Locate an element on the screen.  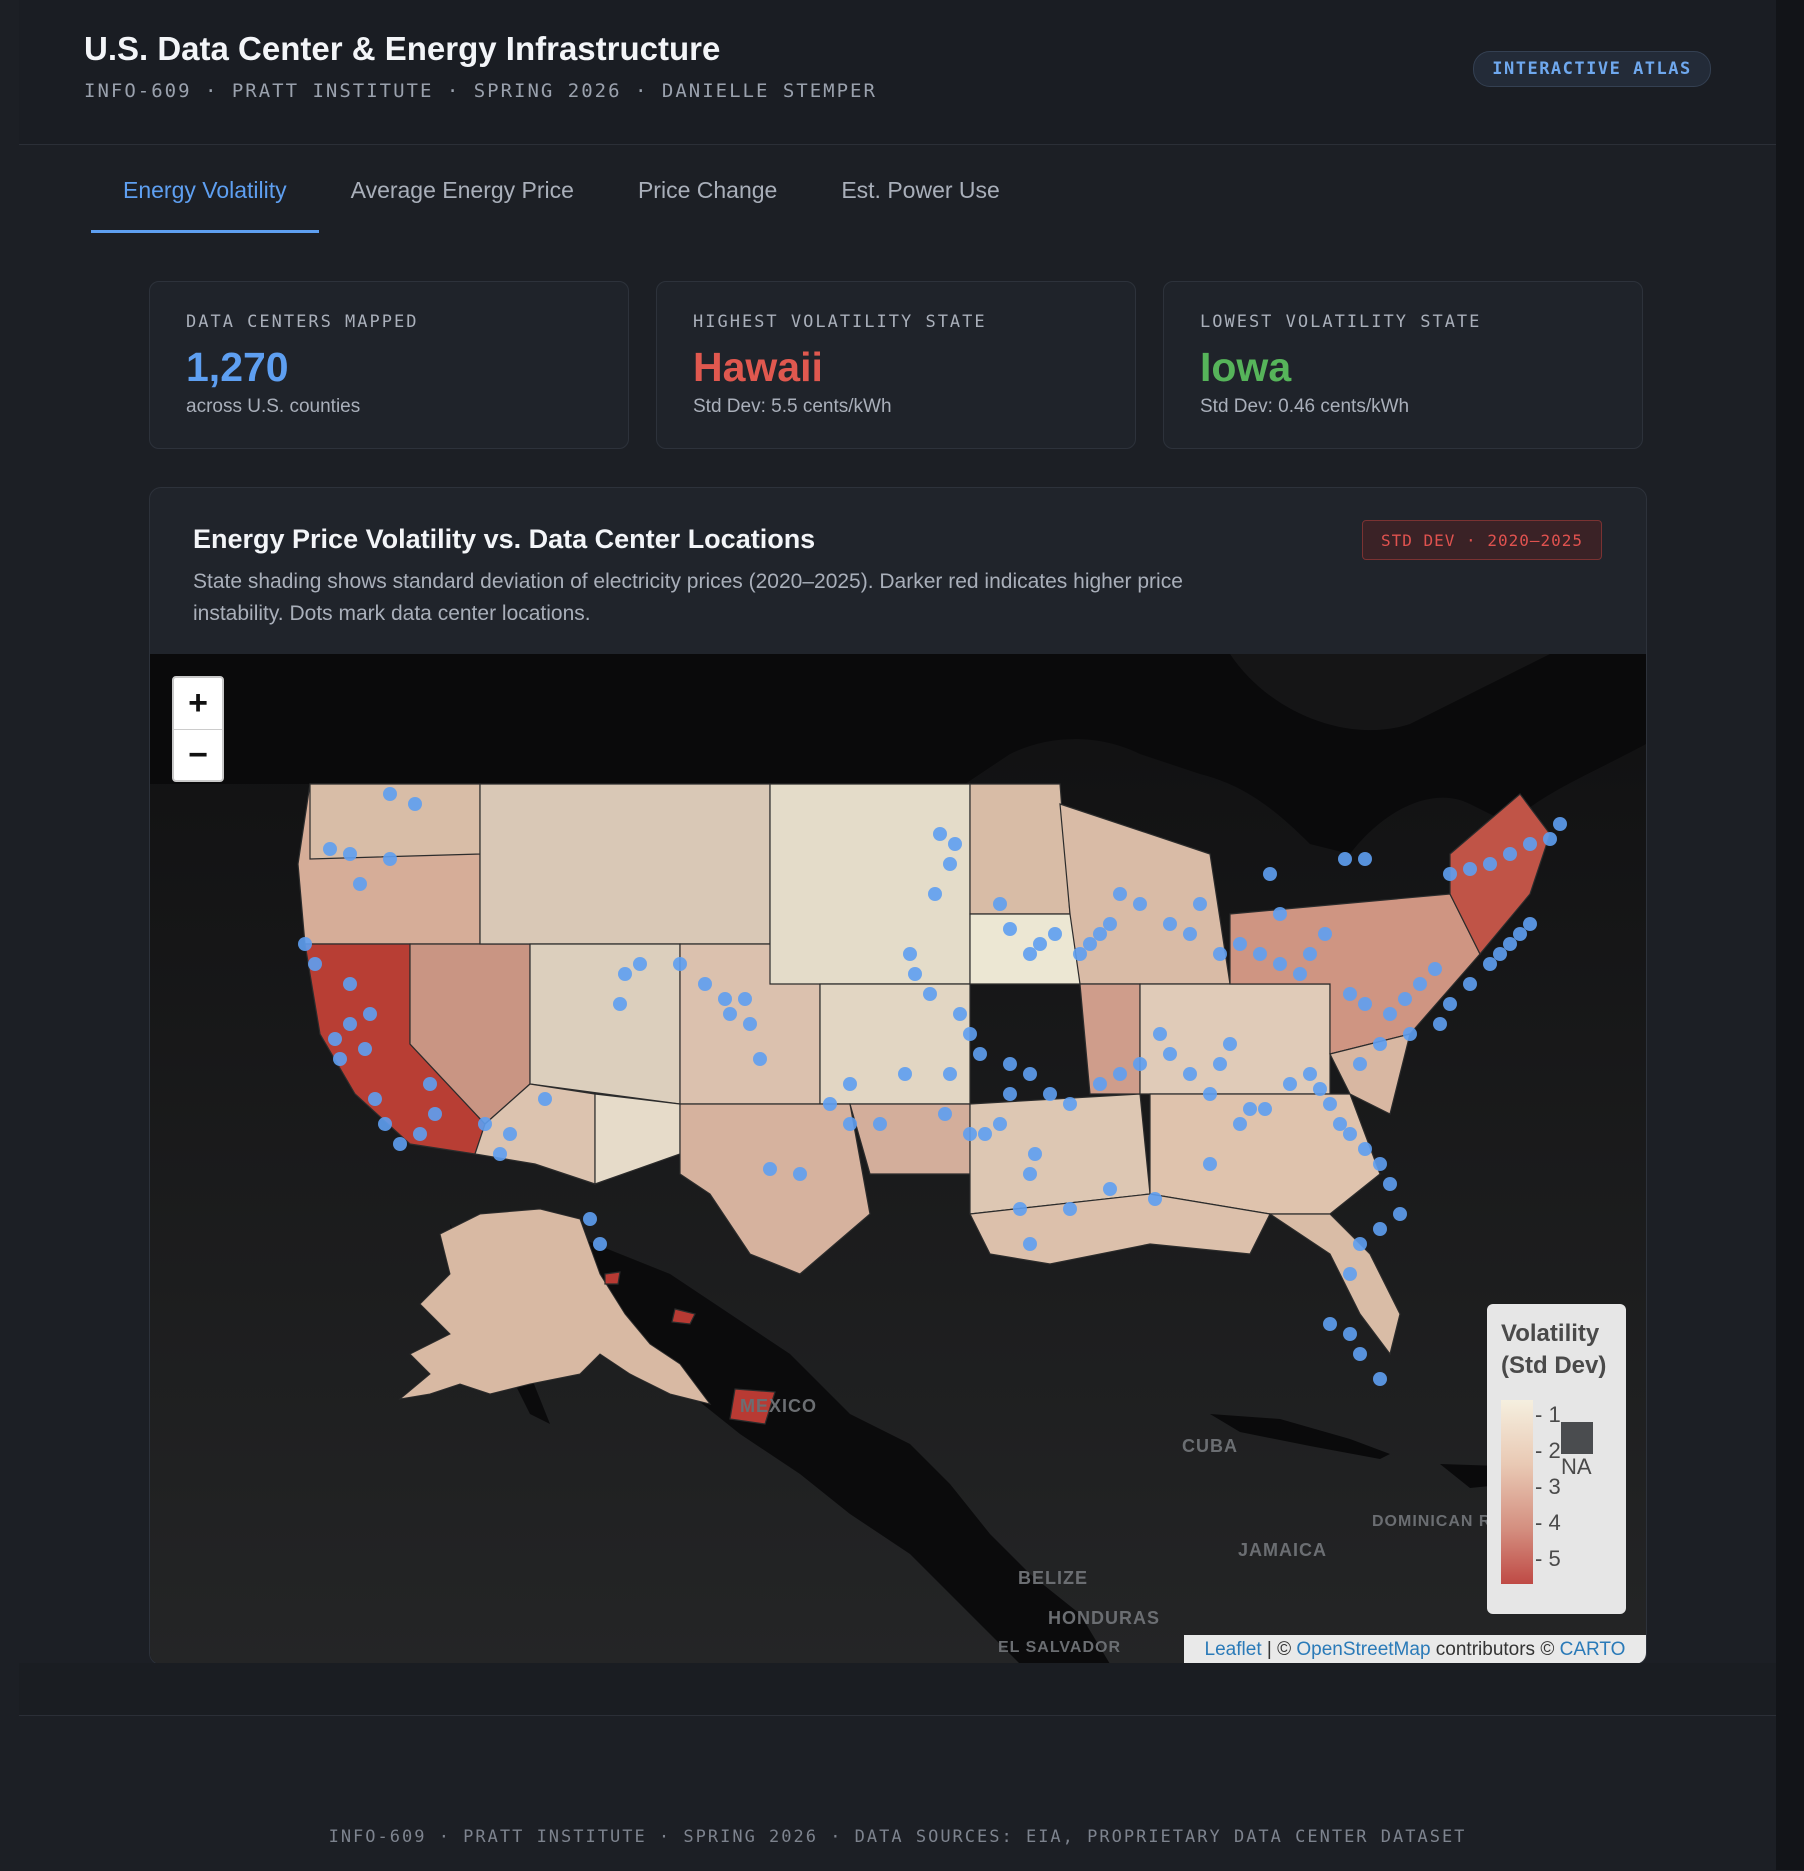
tab-est-power-use: Est. Power Use is located at coordinates (920, 189).